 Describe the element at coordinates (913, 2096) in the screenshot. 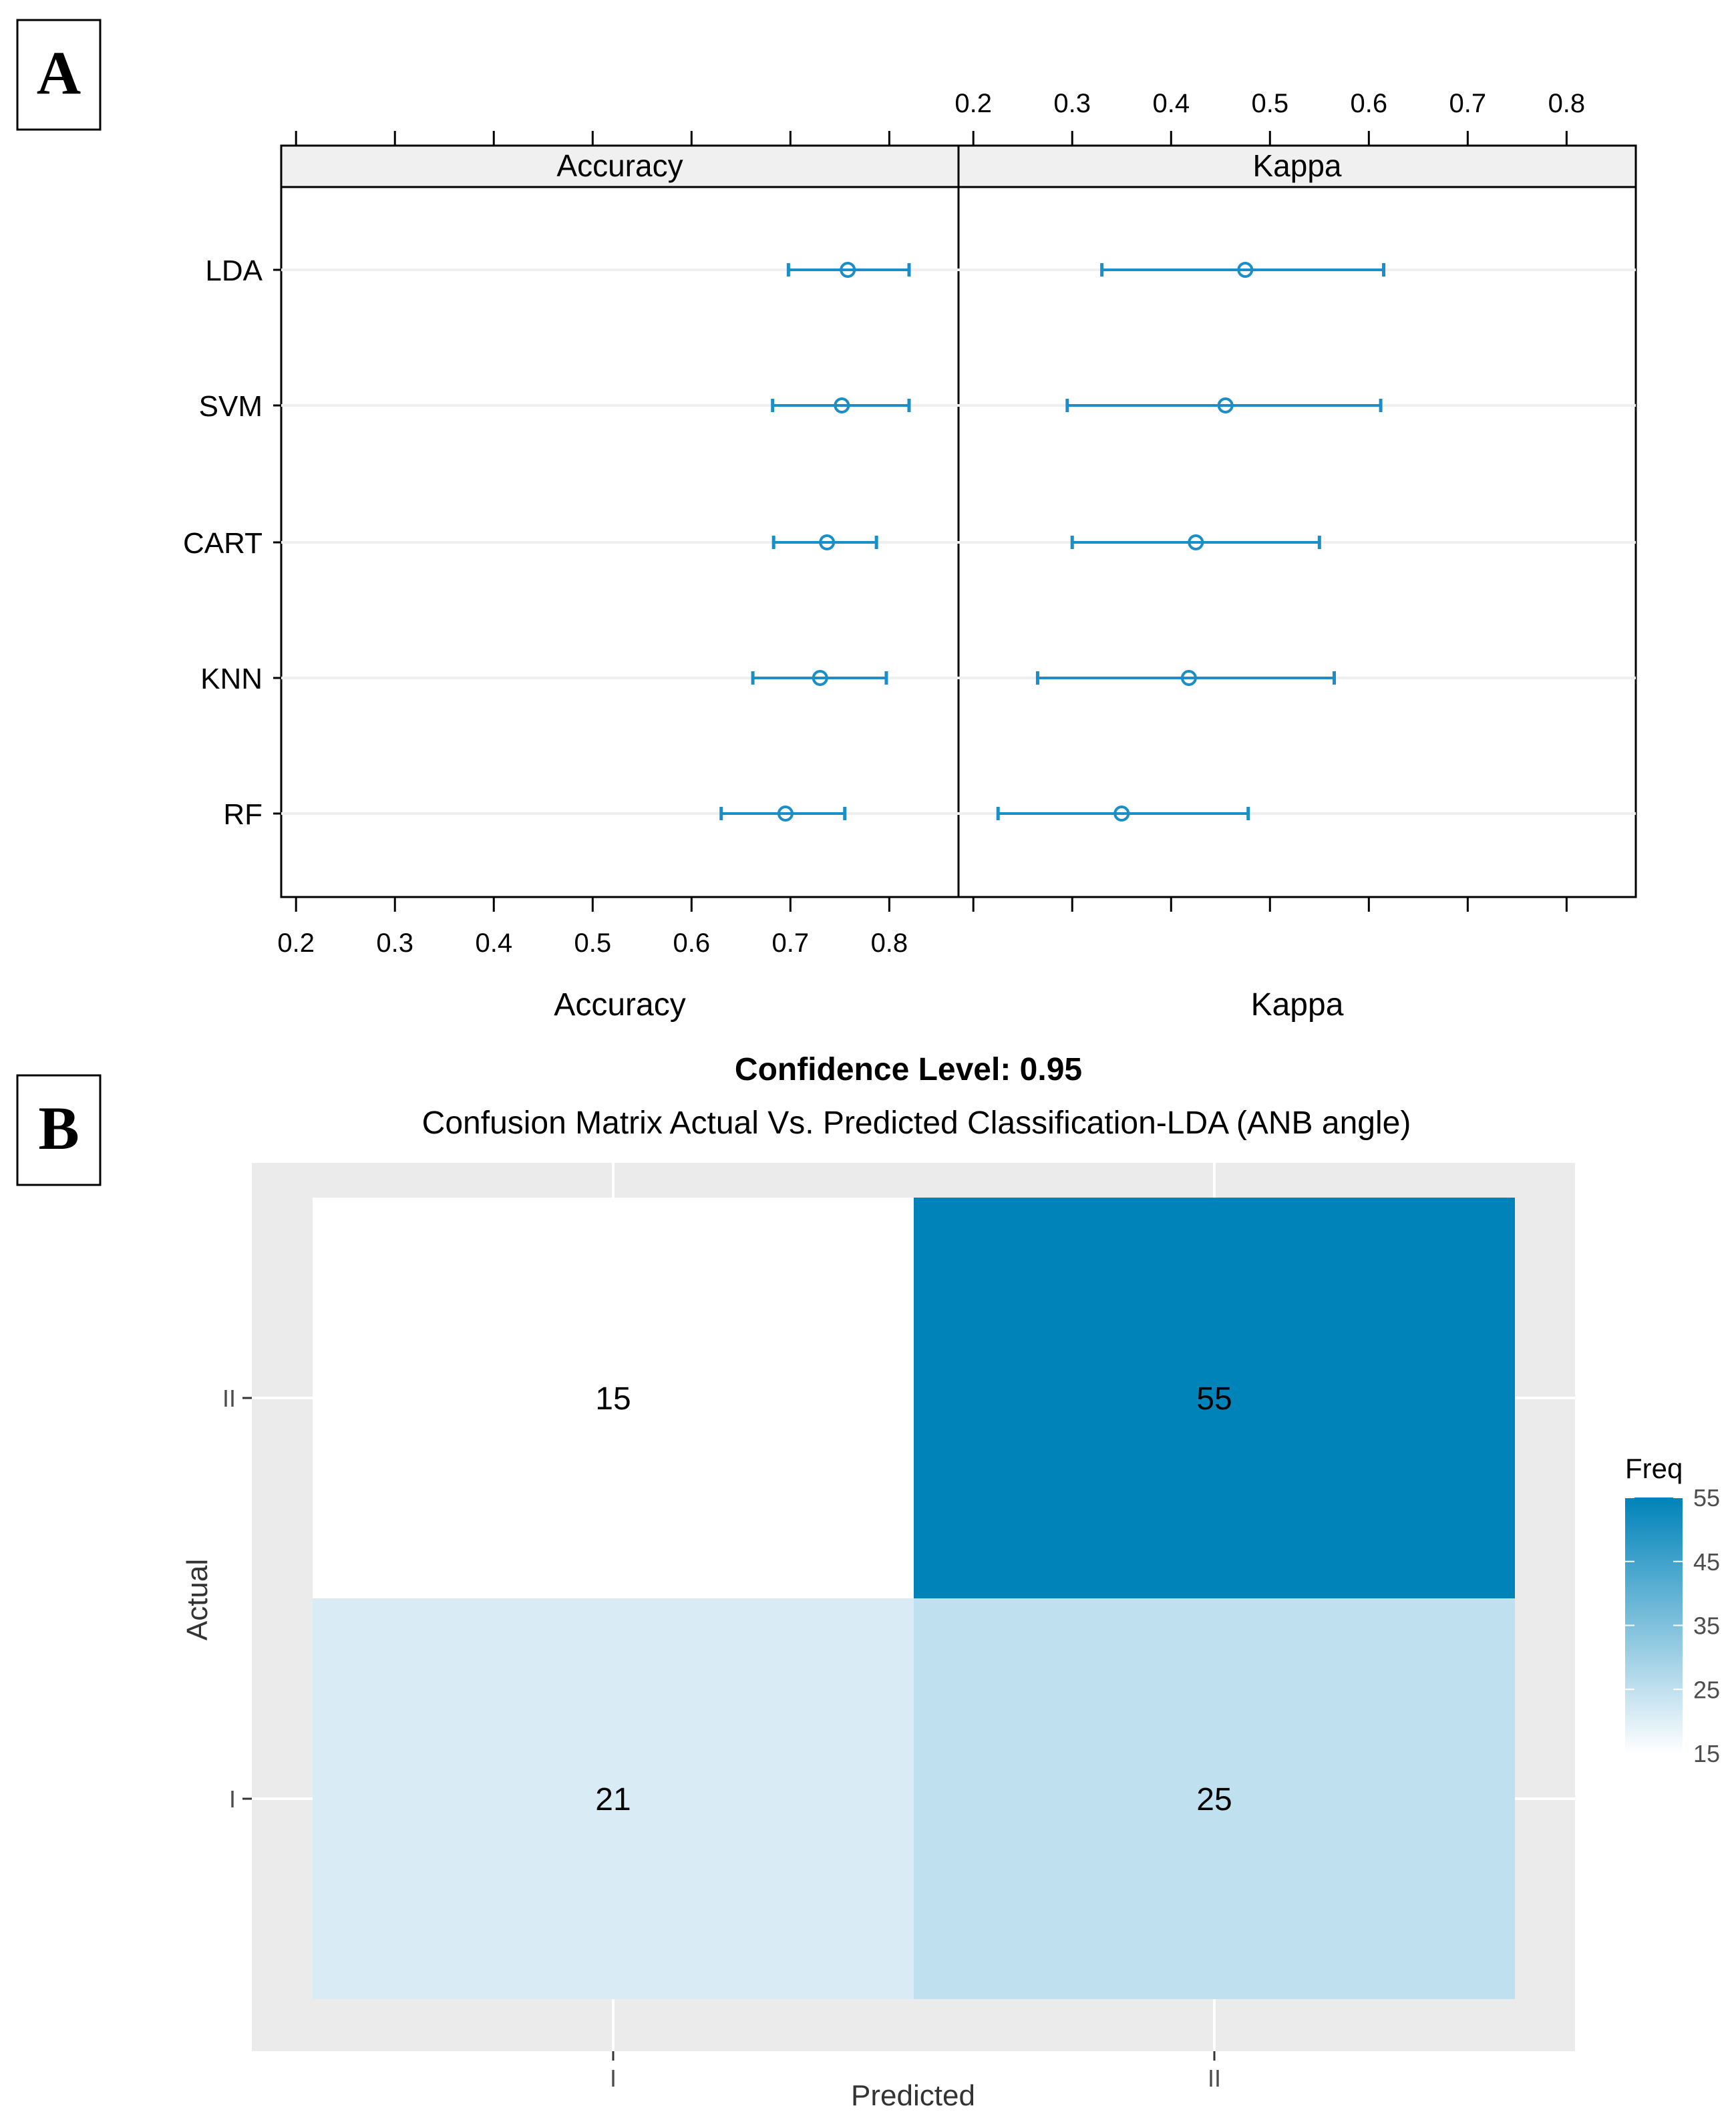

I see `heatmap-x-title: Predicted` at that location.